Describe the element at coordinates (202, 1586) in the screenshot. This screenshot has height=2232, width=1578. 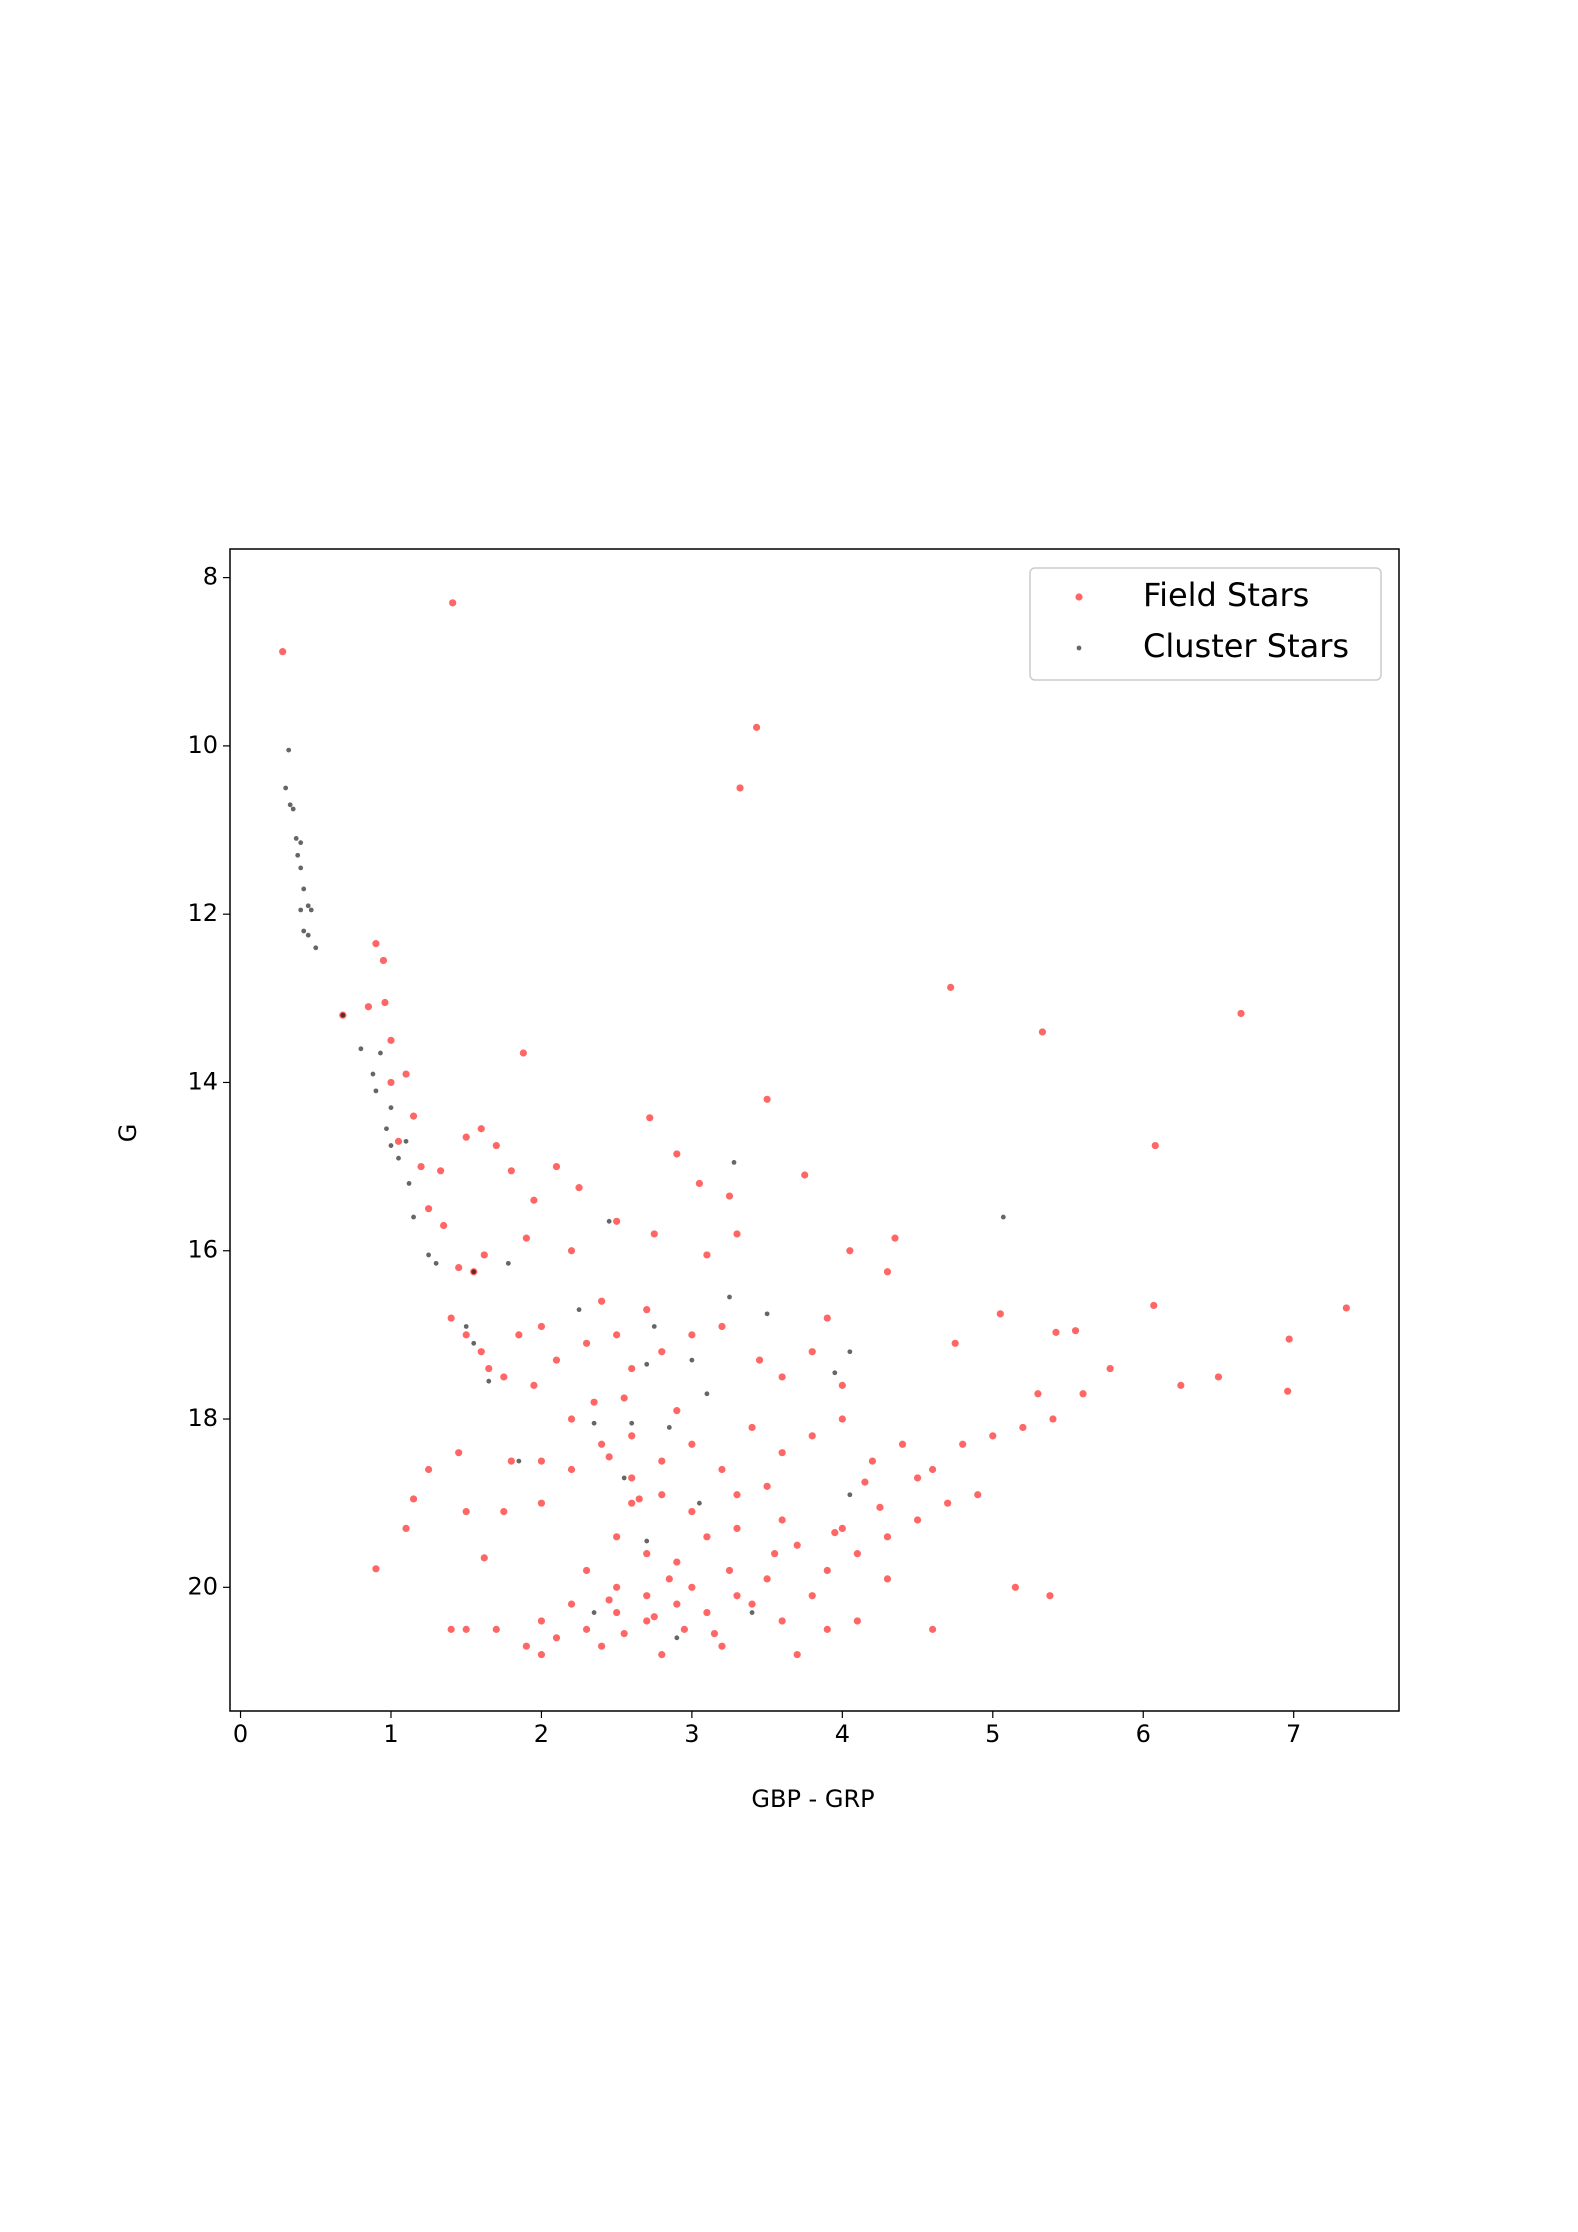
I see `y-tick-label: 20` at that location.